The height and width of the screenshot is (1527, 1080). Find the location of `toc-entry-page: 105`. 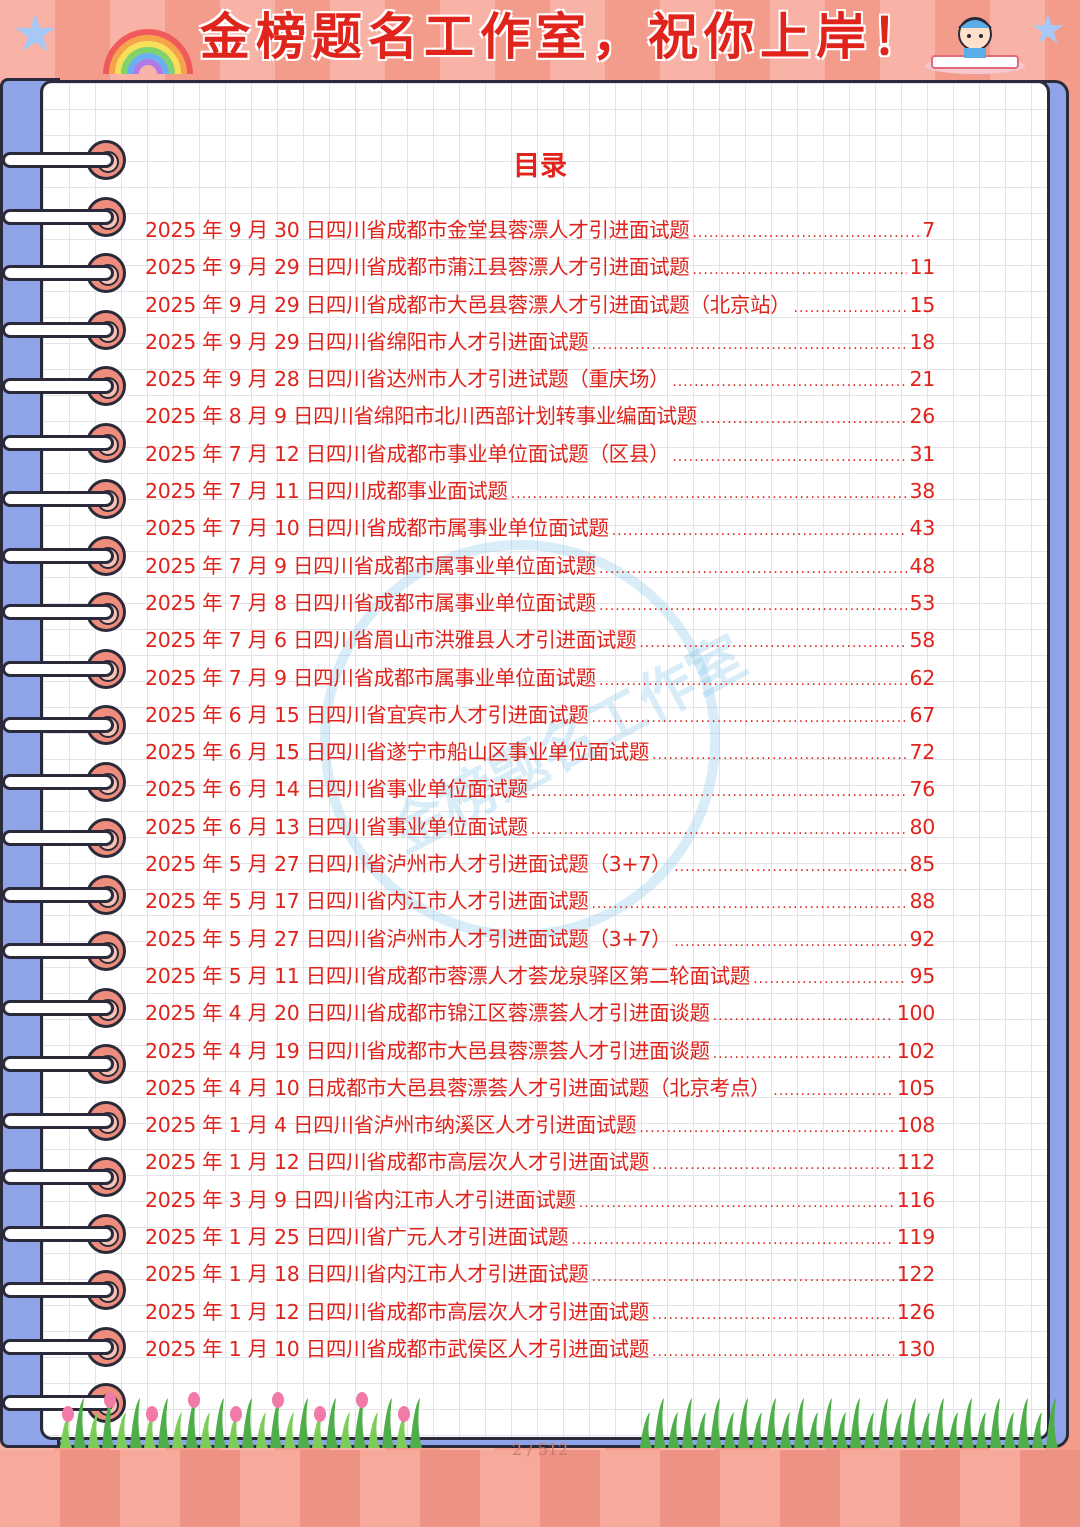

toc-entry-page: 105 is located at coordinates (916, 1087).